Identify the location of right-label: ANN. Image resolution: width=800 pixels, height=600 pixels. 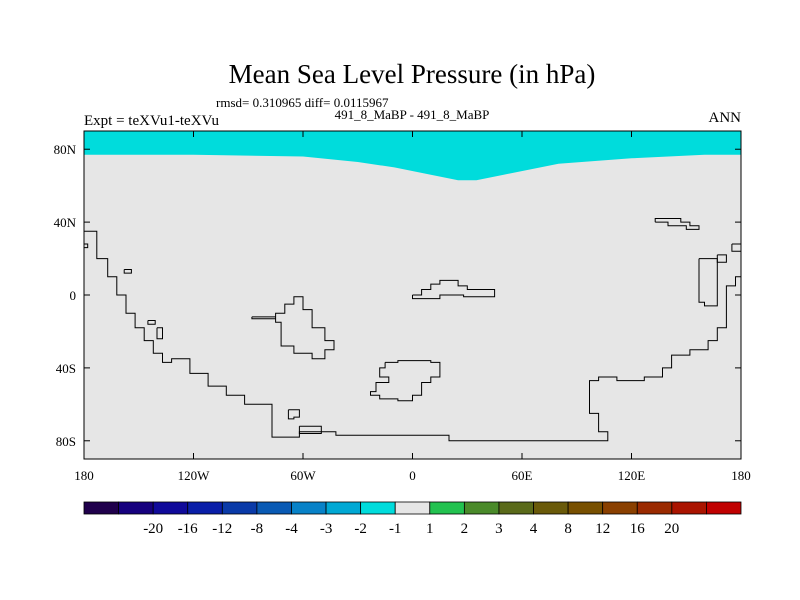
(725, 118).